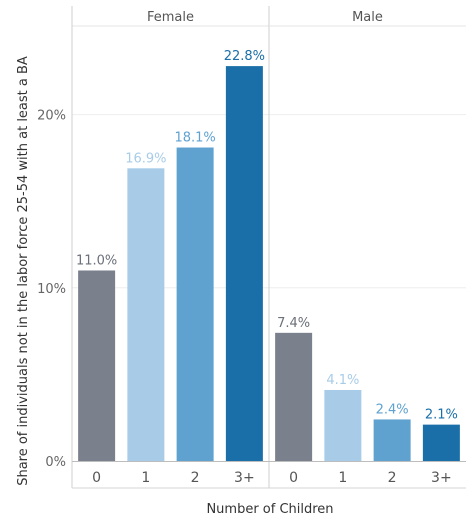 Image resolution: width=474 pixels, height=525 pixels. I want to click on data-label: 16.9%, so click(145, 158).